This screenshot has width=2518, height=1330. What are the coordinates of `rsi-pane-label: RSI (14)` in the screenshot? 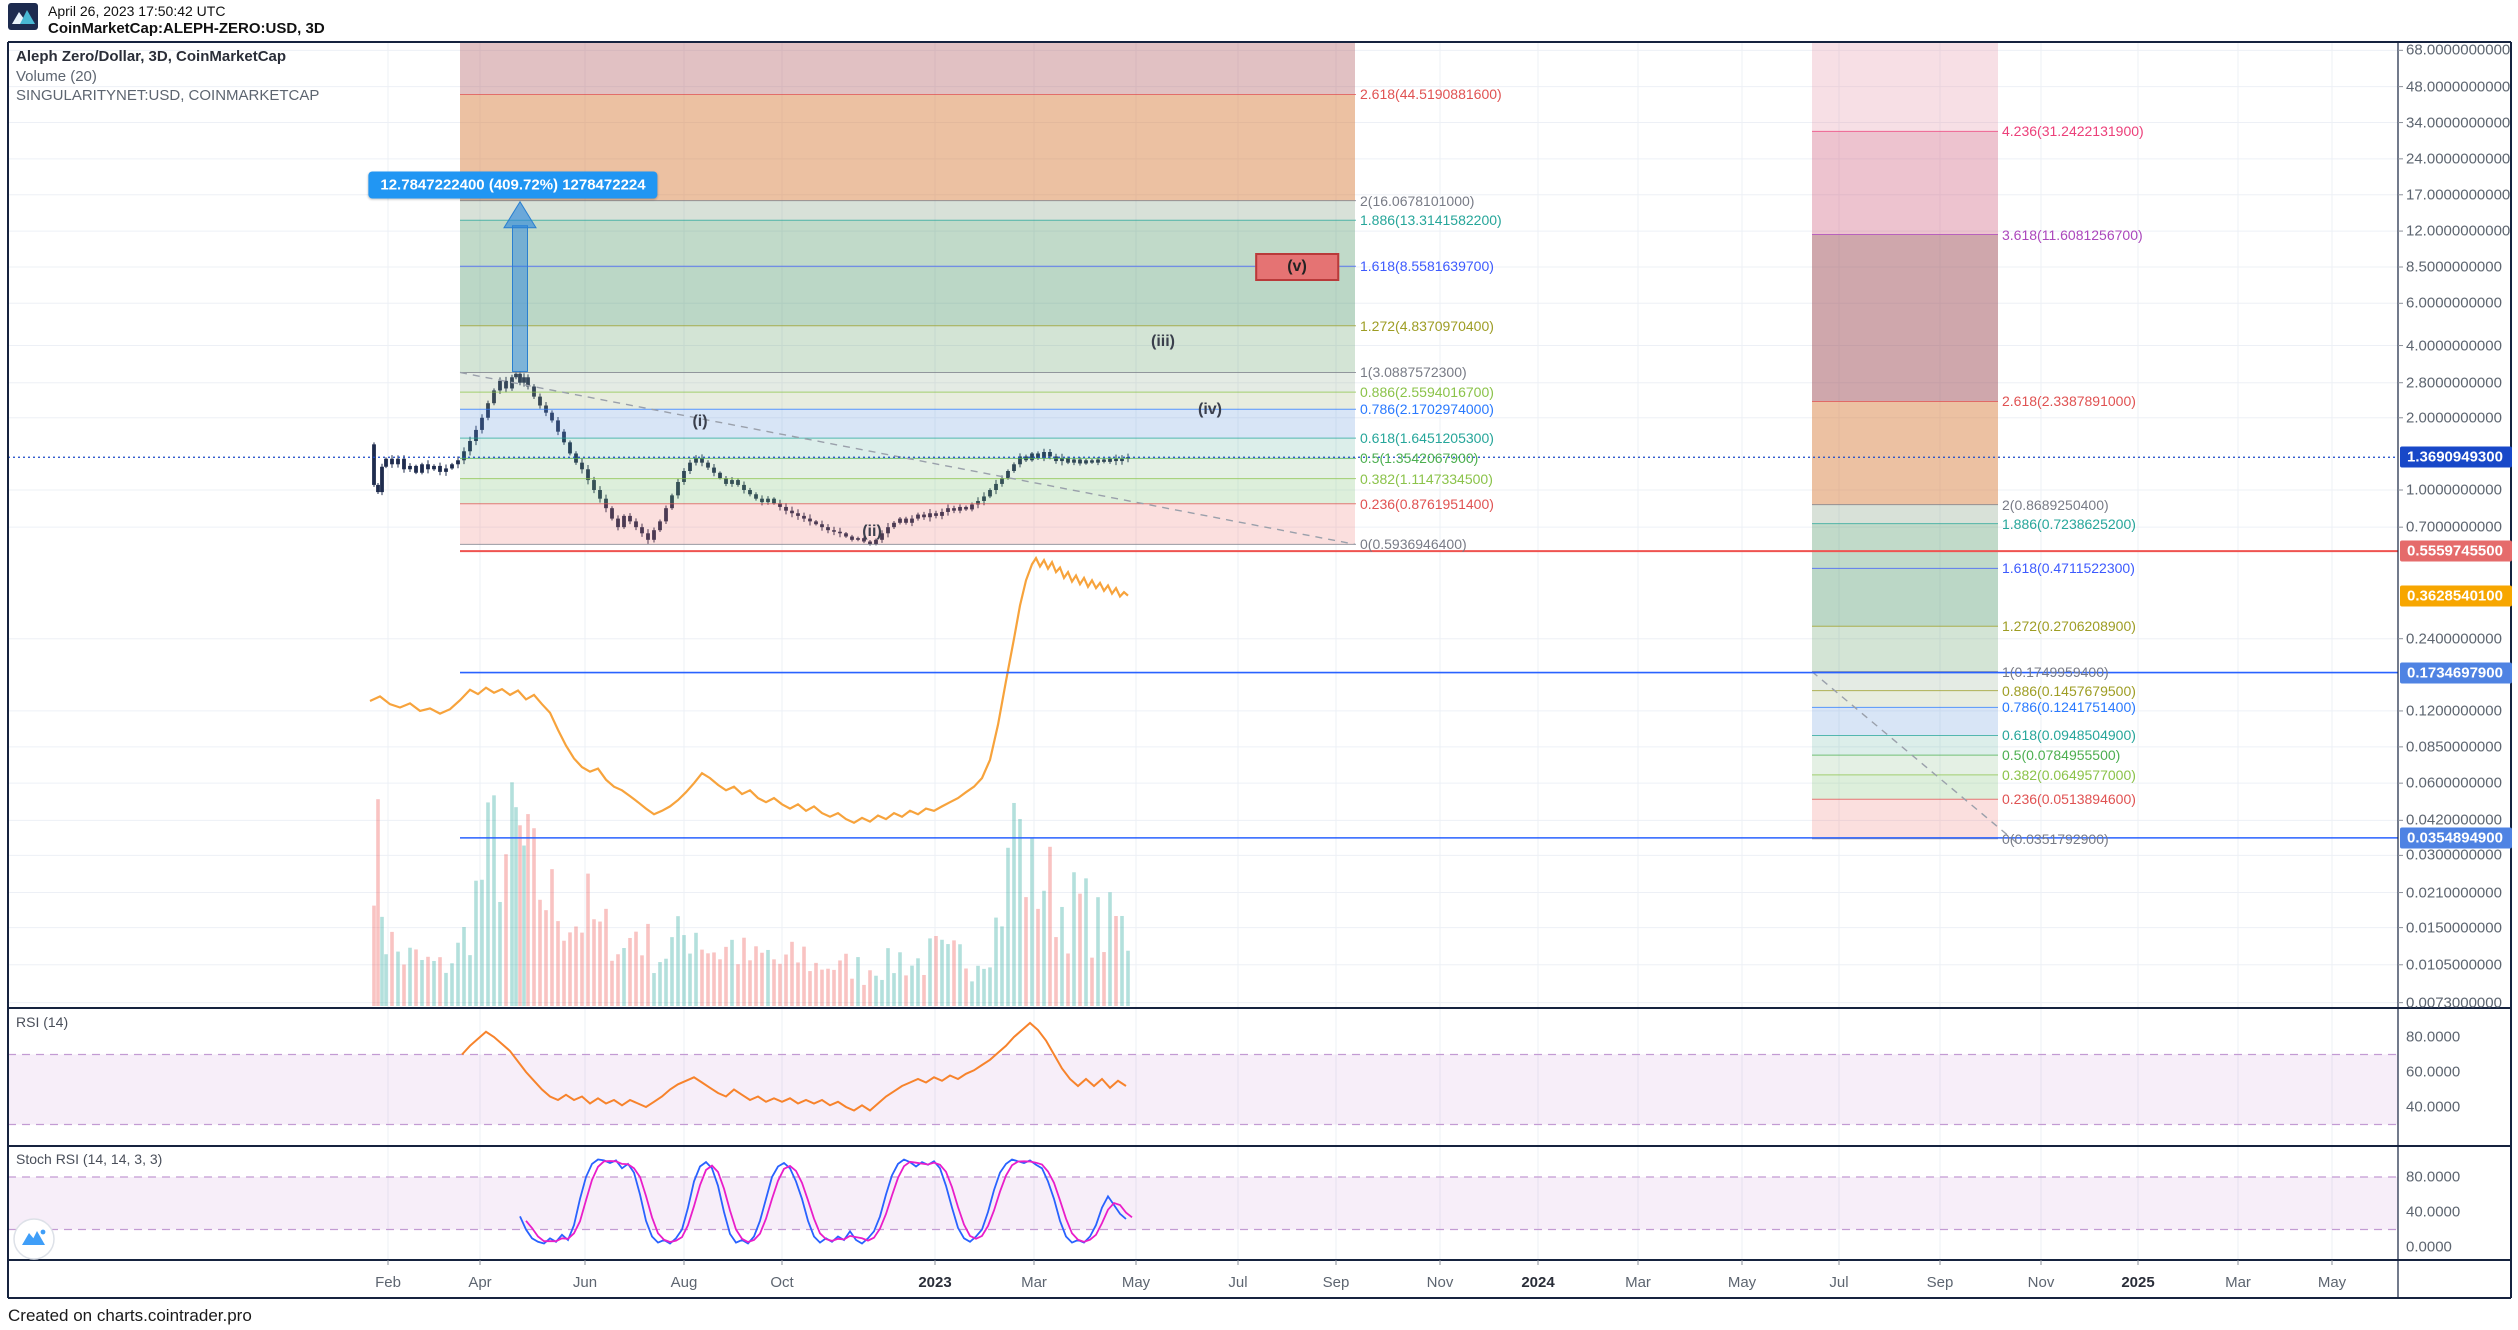 It's located at (42, 1022).